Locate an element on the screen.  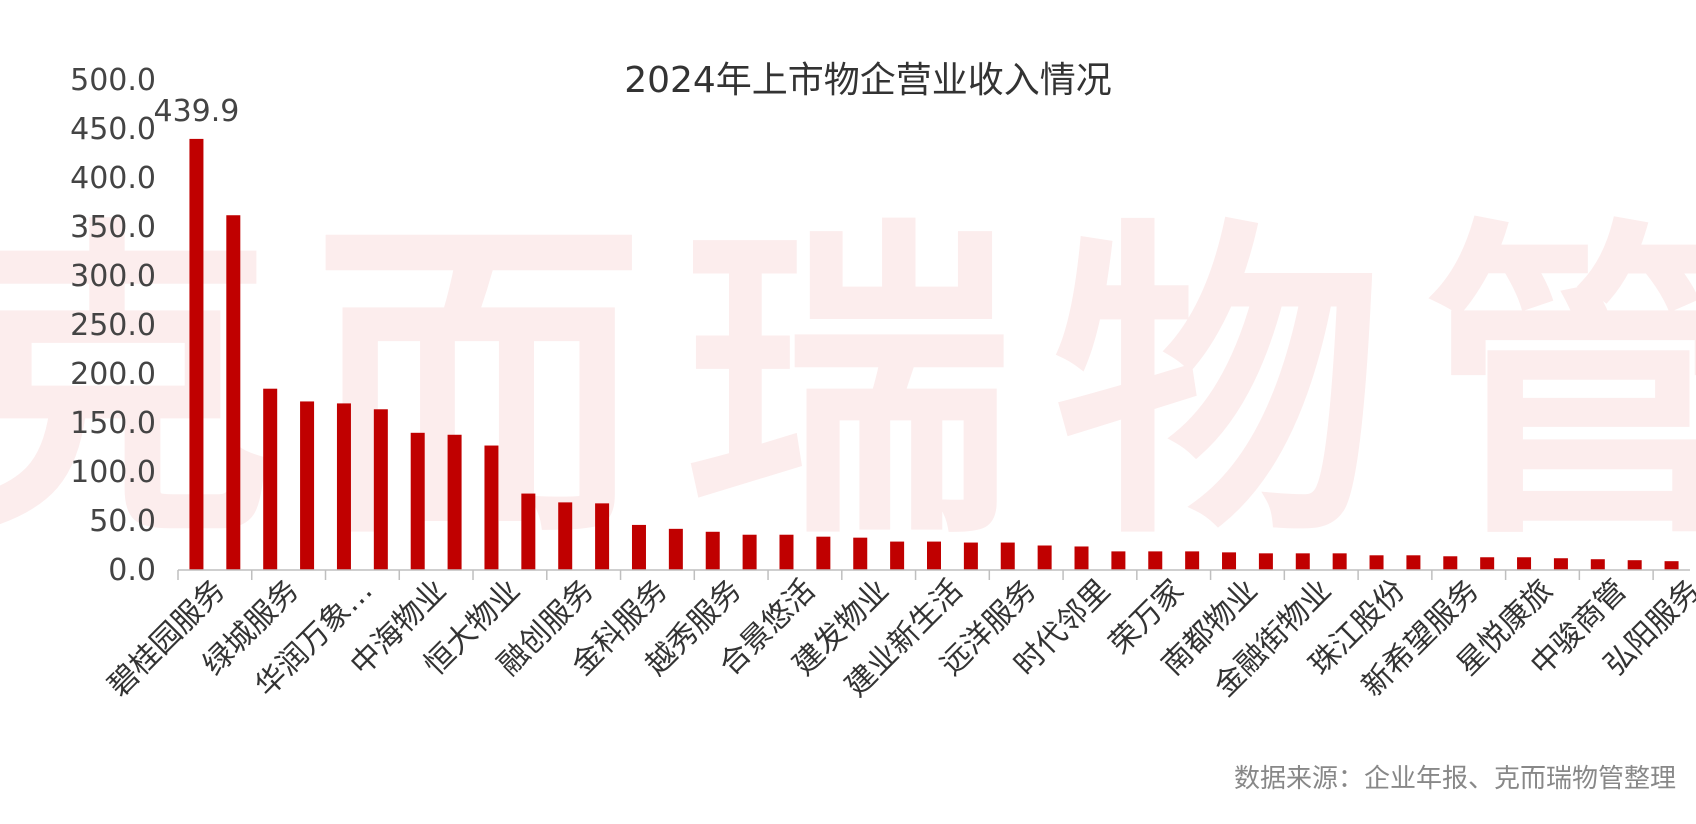
y-tick-label: 250.0 is located at coordinates (113, 325).